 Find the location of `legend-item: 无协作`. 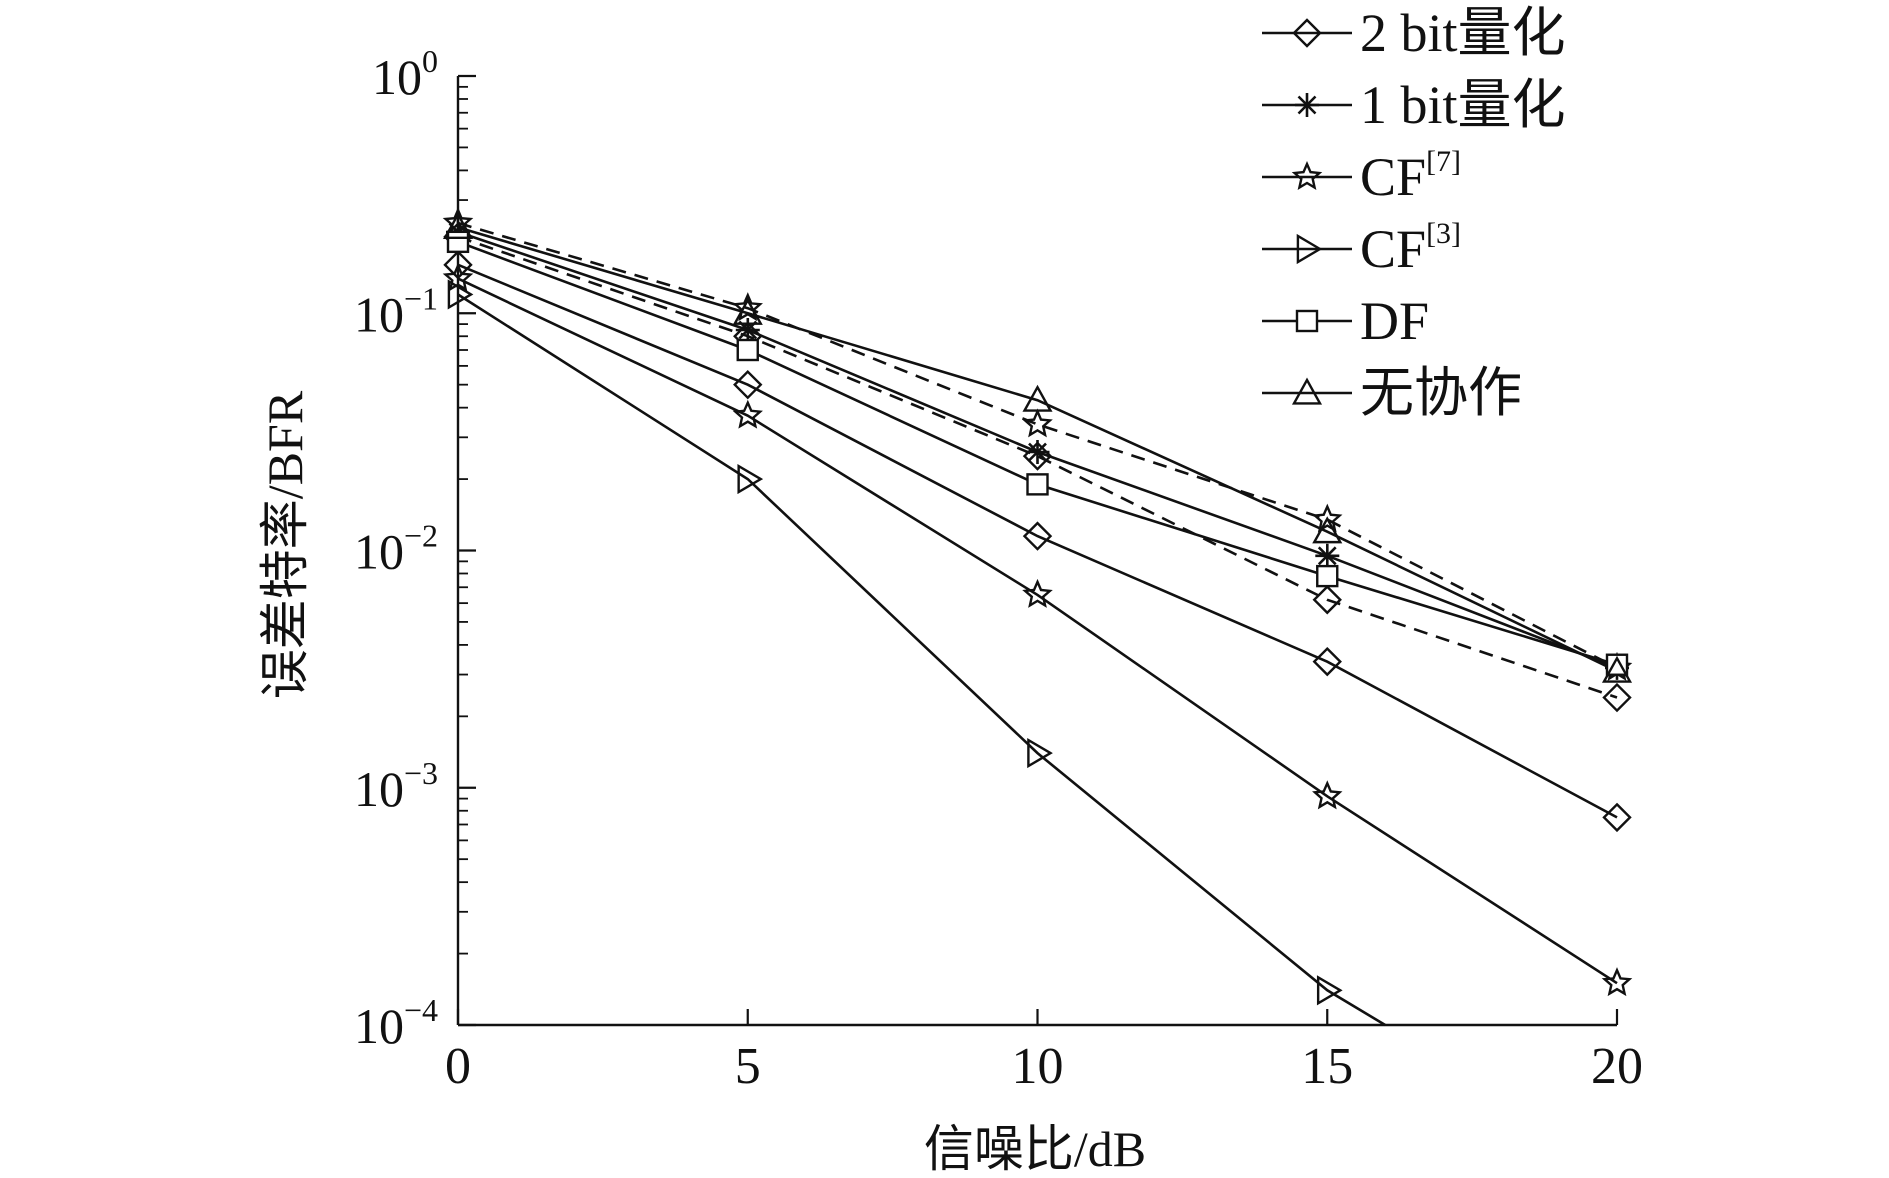

legend-item: 无协作 is located at coordinates (1392, 393).